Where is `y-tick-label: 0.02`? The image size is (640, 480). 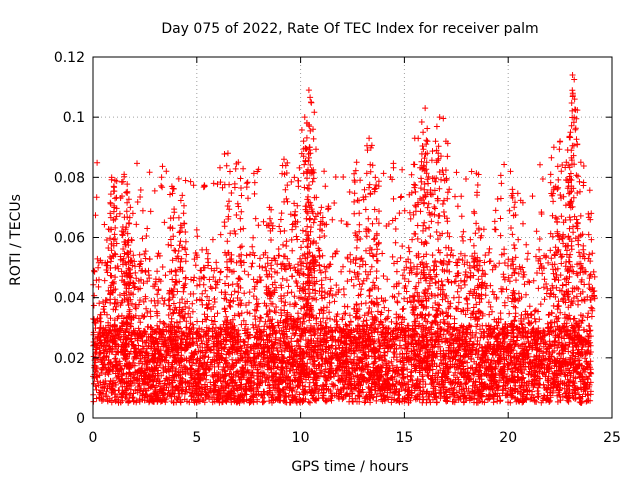
y-tick-label: 0.02 is located at coordinates (69, 359).